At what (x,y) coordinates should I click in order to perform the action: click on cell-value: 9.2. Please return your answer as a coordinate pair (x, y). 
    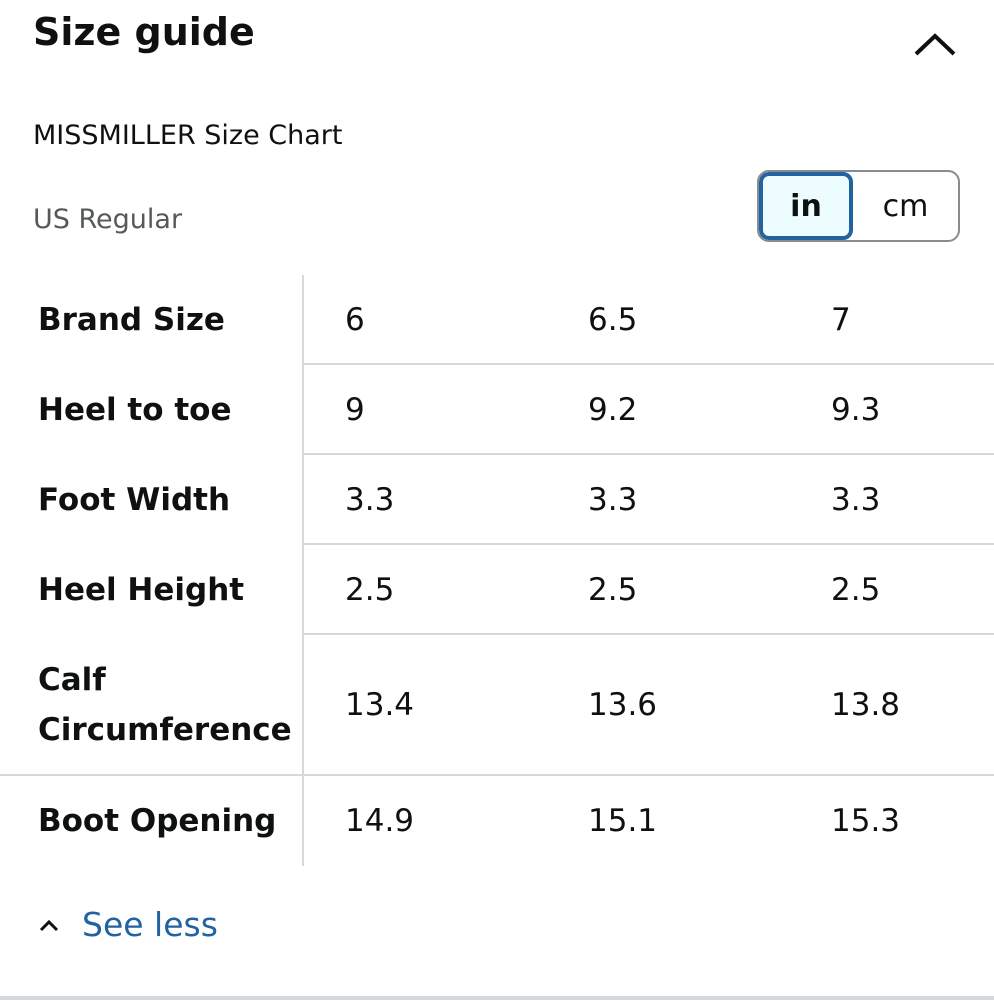
    Looking at the image, I should click on (613, 410).